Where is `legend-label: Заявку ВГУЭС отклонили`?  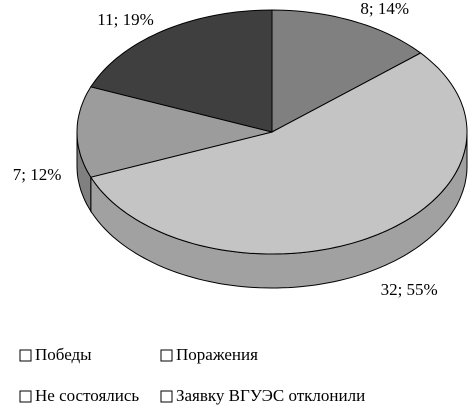
legend-label: Заявку ВГУЭС отклонили is located at coordinates (270, 395).